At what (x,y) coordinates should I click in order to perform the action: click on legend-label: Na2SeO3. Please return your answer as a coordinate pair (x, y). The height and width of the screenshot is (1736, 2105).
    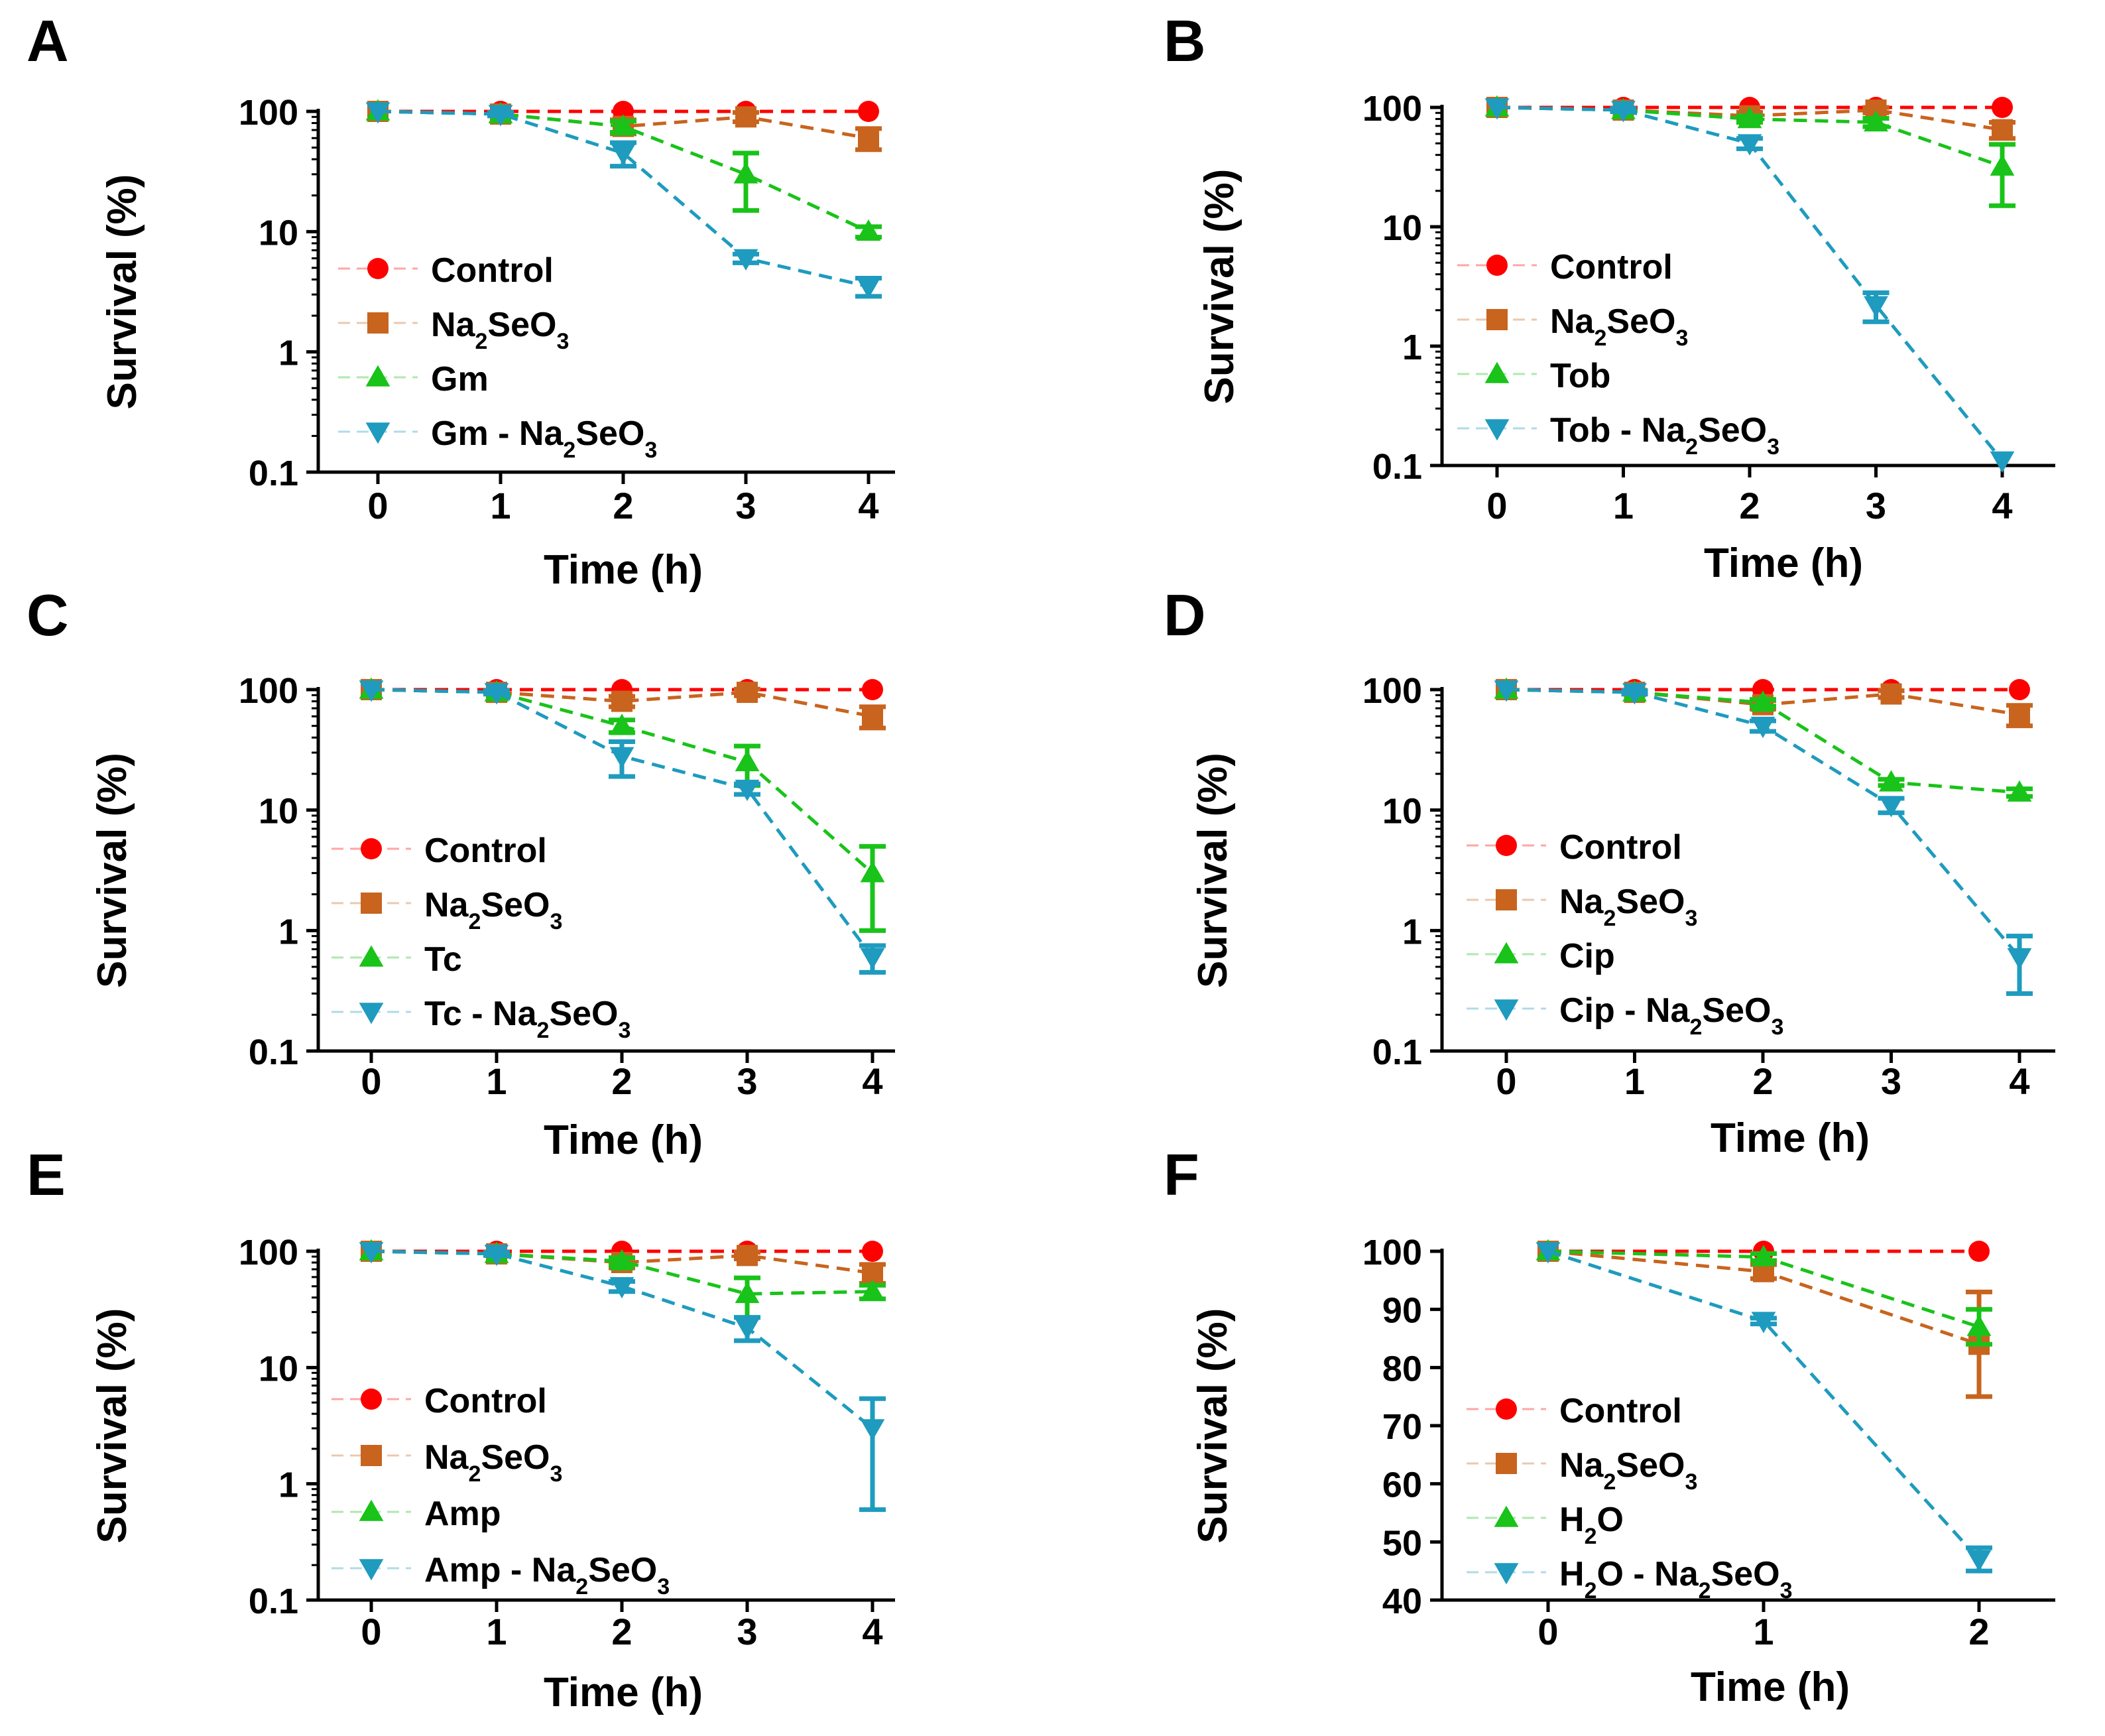
    Looking at the image, I should click on (500, 330).